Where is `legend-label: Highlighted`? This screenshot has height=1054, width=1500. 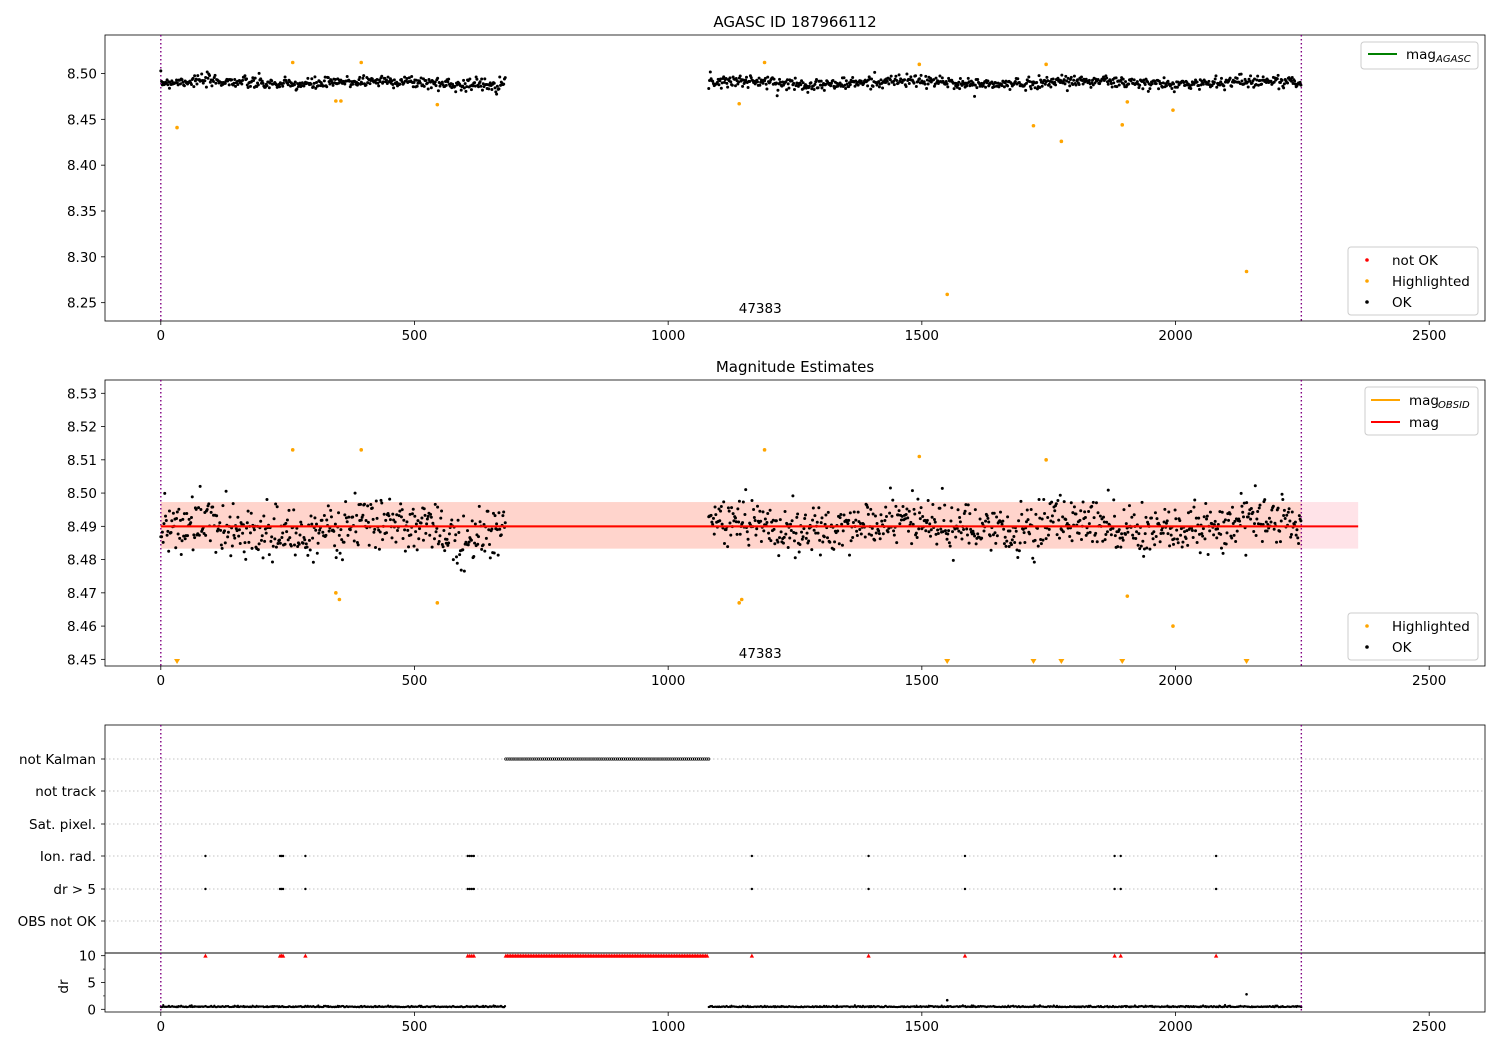 legend-label: Highlighted is located at coordinates (1431, 282).